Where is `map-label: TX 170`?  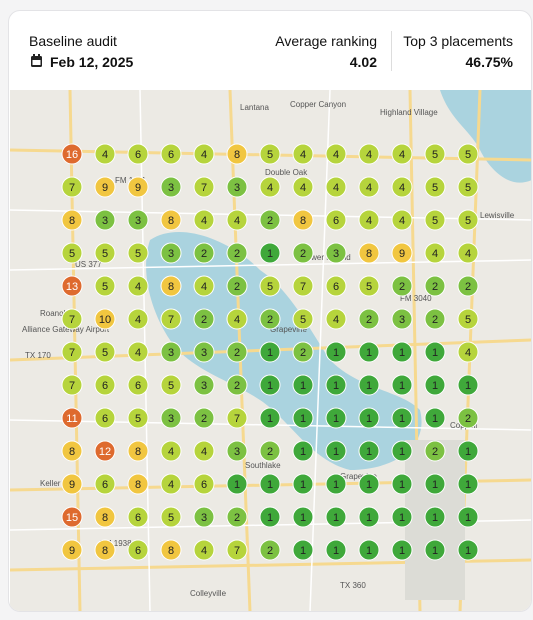
map-label: TX 170 is located at coordinates (38, 355).